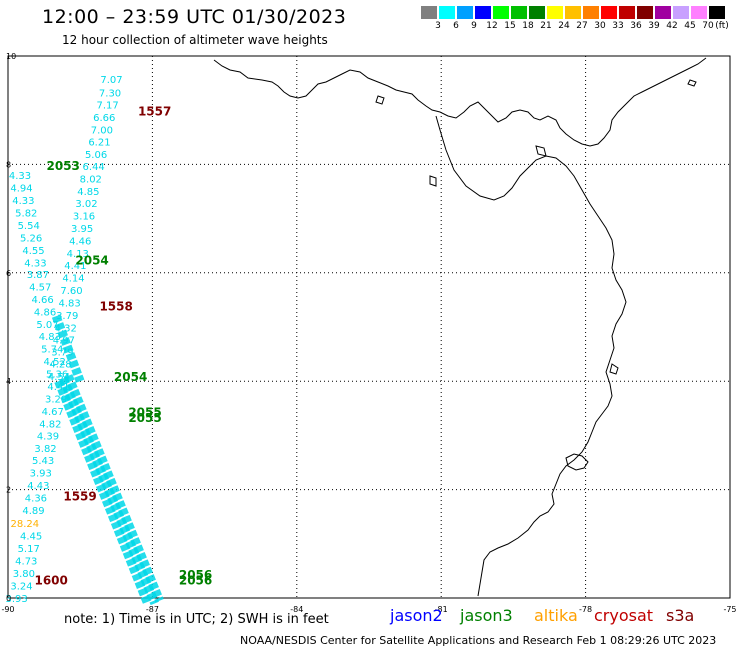 The width and height of the screenshot is (740, 650). What do you see at coordinates (43, 300) in the screenshot?
I see `wave-value-label: 4.66` at bounding box center [43, 300].